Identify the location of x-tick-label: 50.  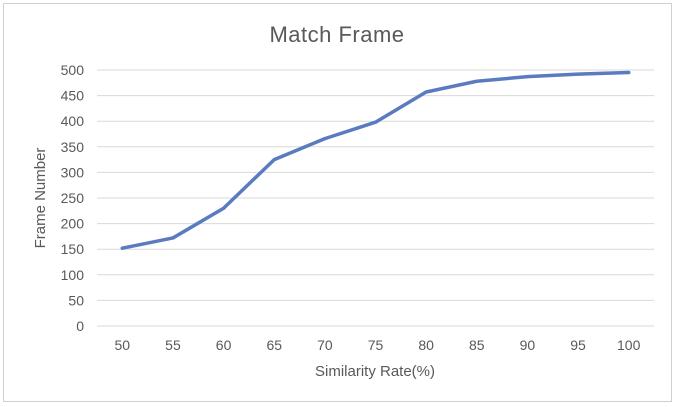
(123, 345).